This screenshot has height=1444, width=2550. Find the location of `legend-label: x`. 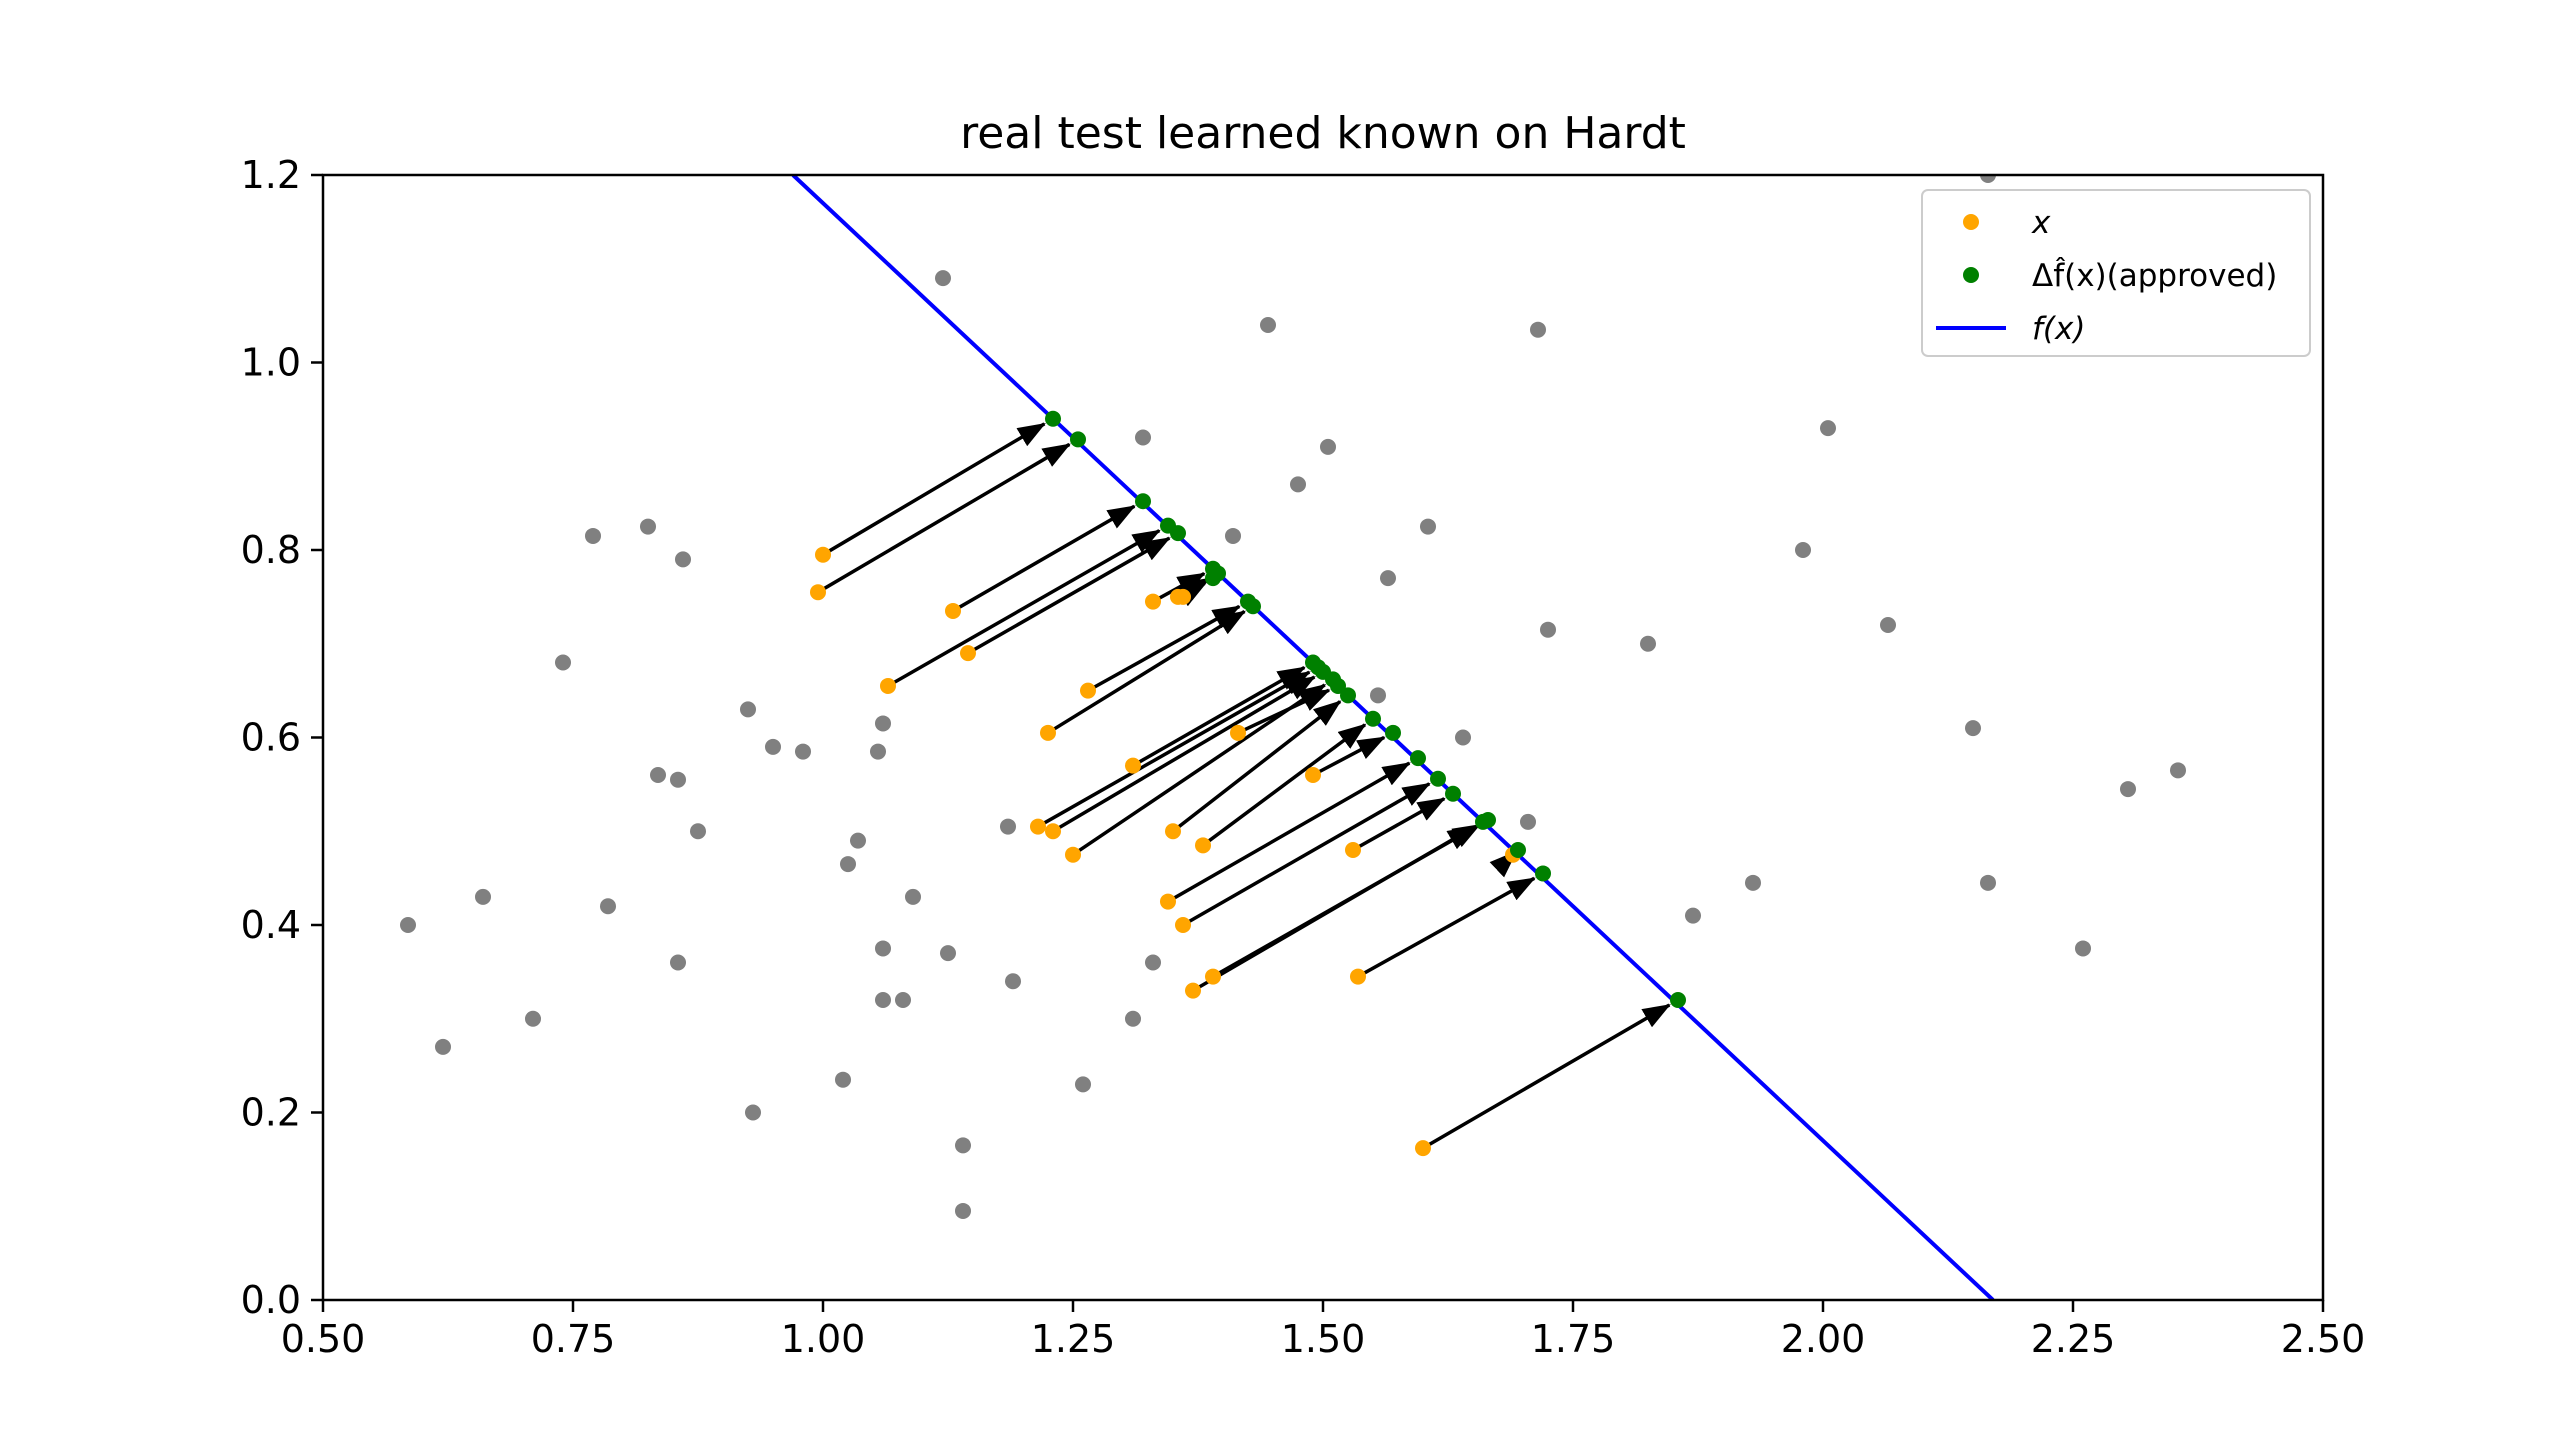

legend-label: x is located at coordinates (2041, 223).